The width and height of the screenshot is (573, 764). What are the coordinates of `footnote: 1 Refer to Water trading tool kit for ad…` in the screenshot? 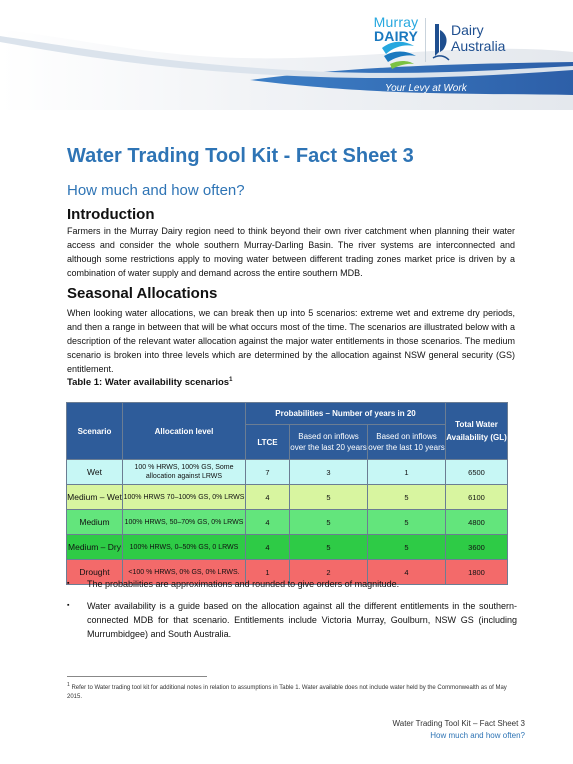 It's located at (292, 691).